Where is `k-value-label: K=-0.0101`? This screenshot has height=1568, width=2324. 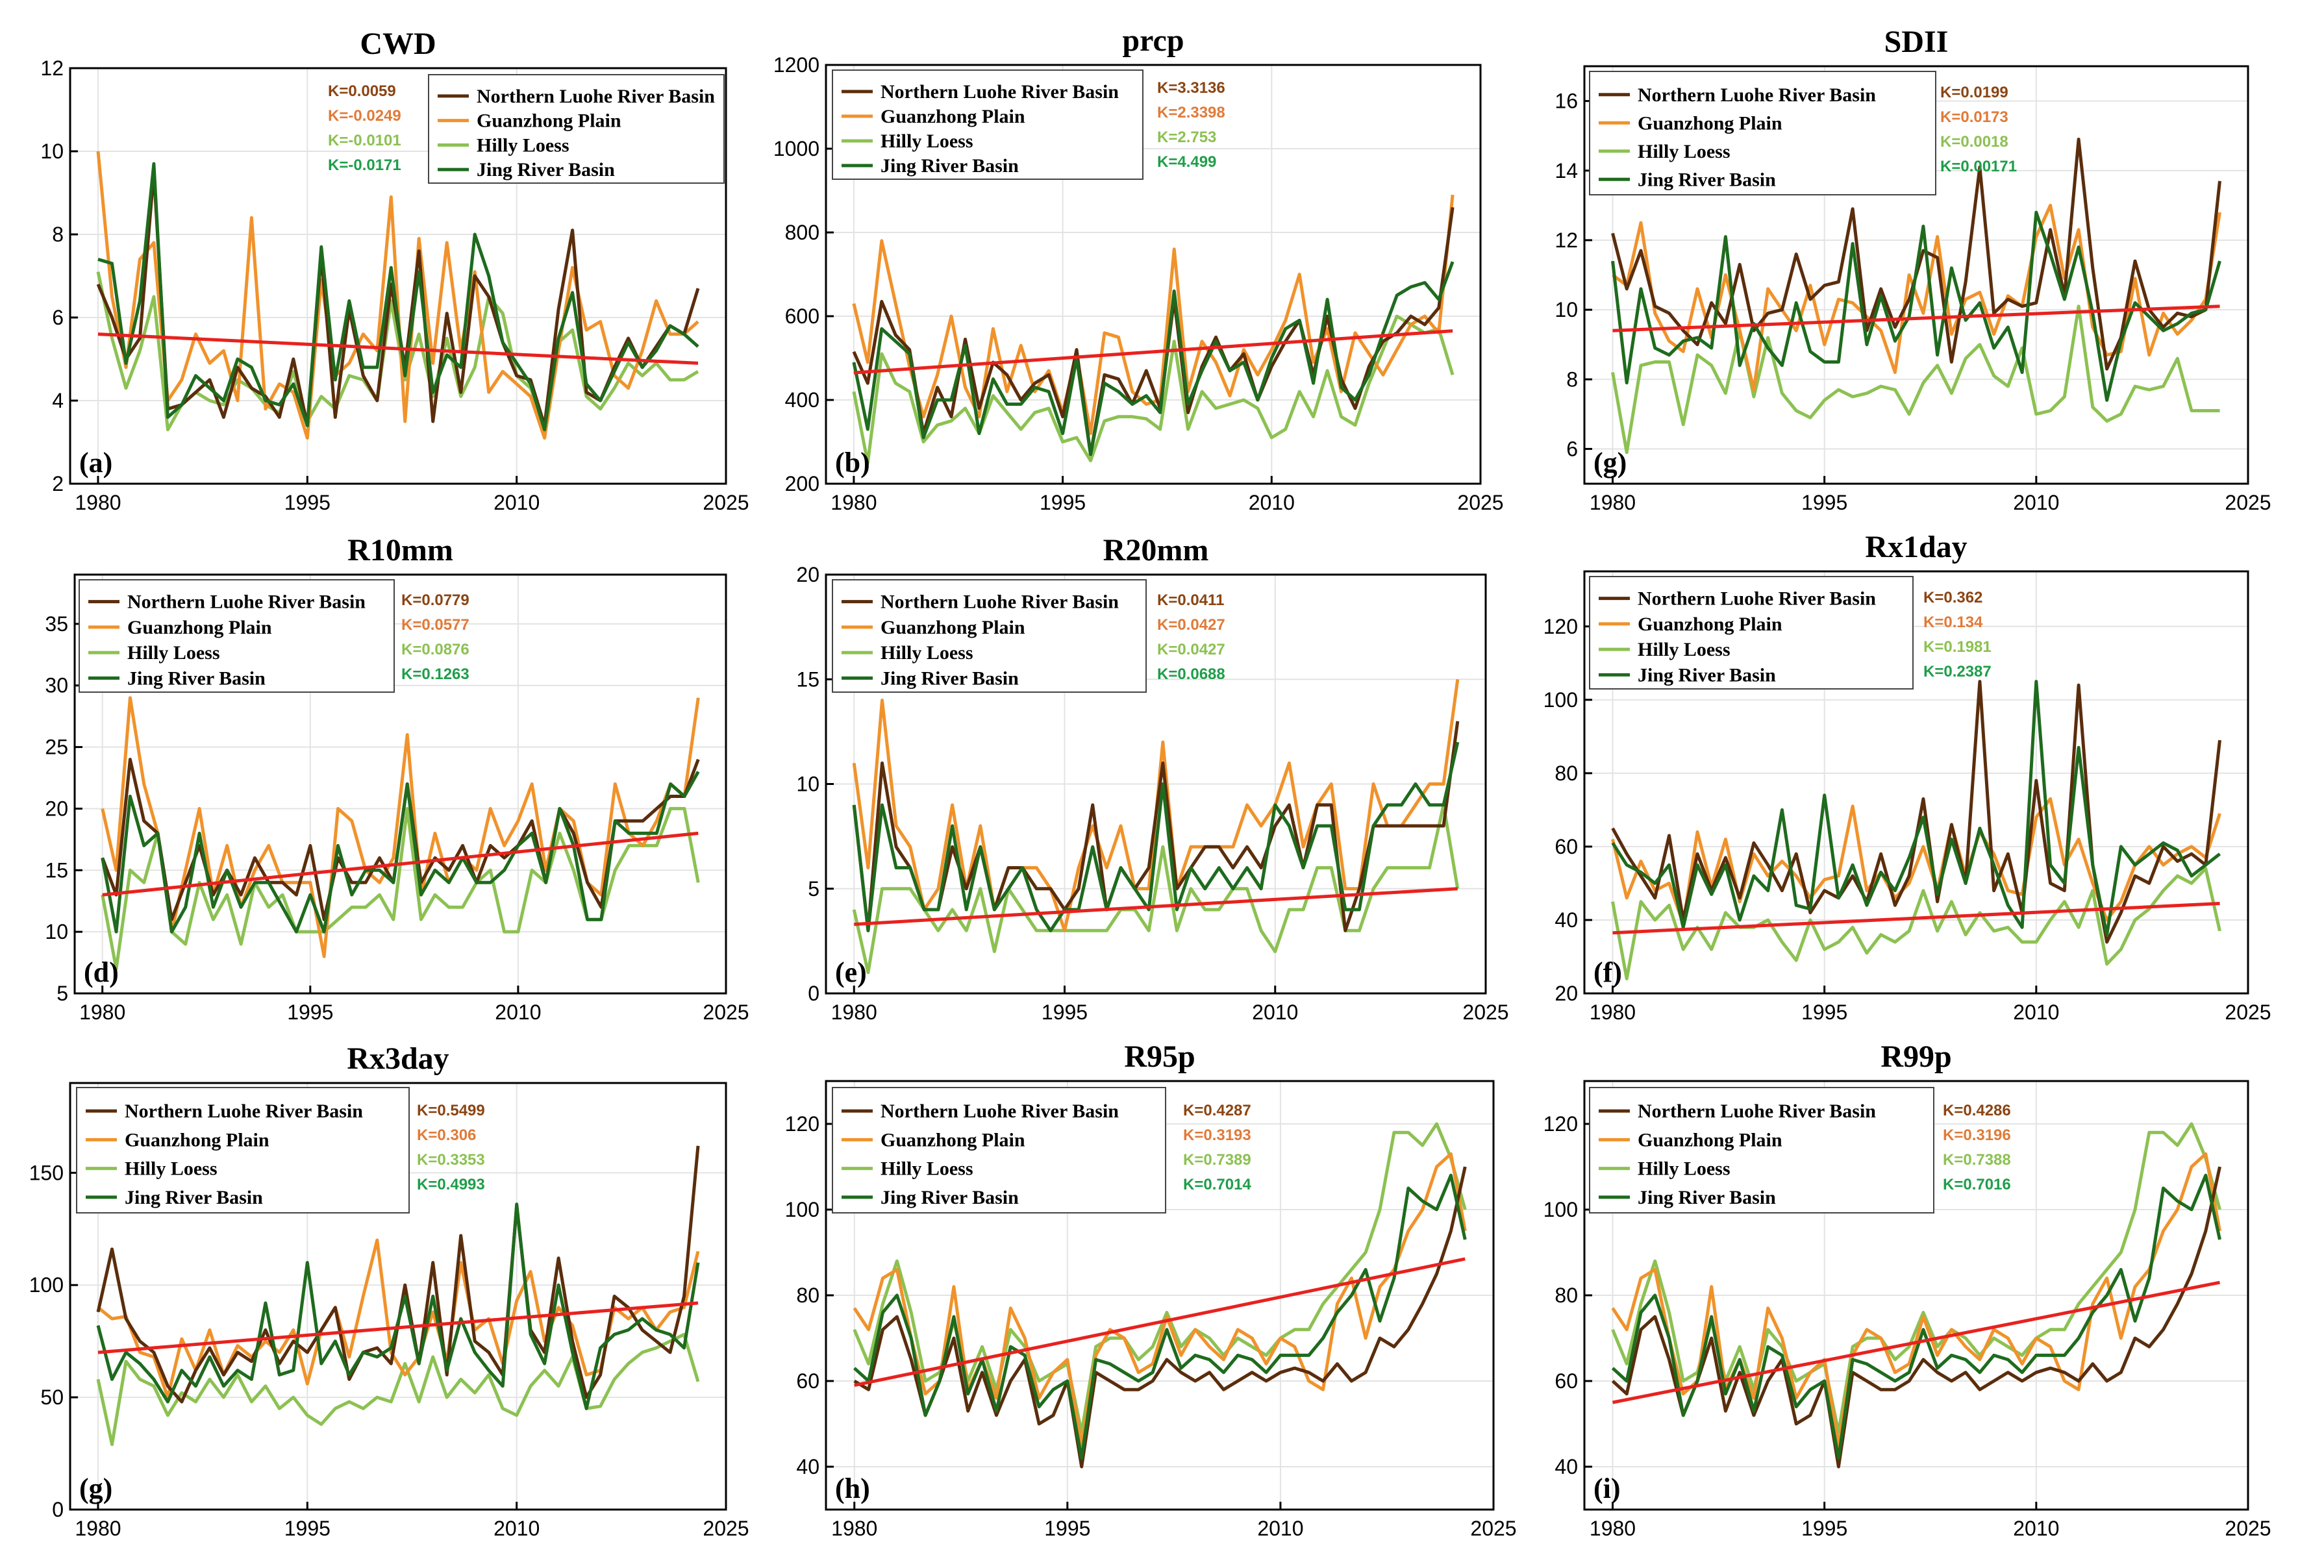 k-value-label: K=-0.0101 is located at coordinates (365, 140).